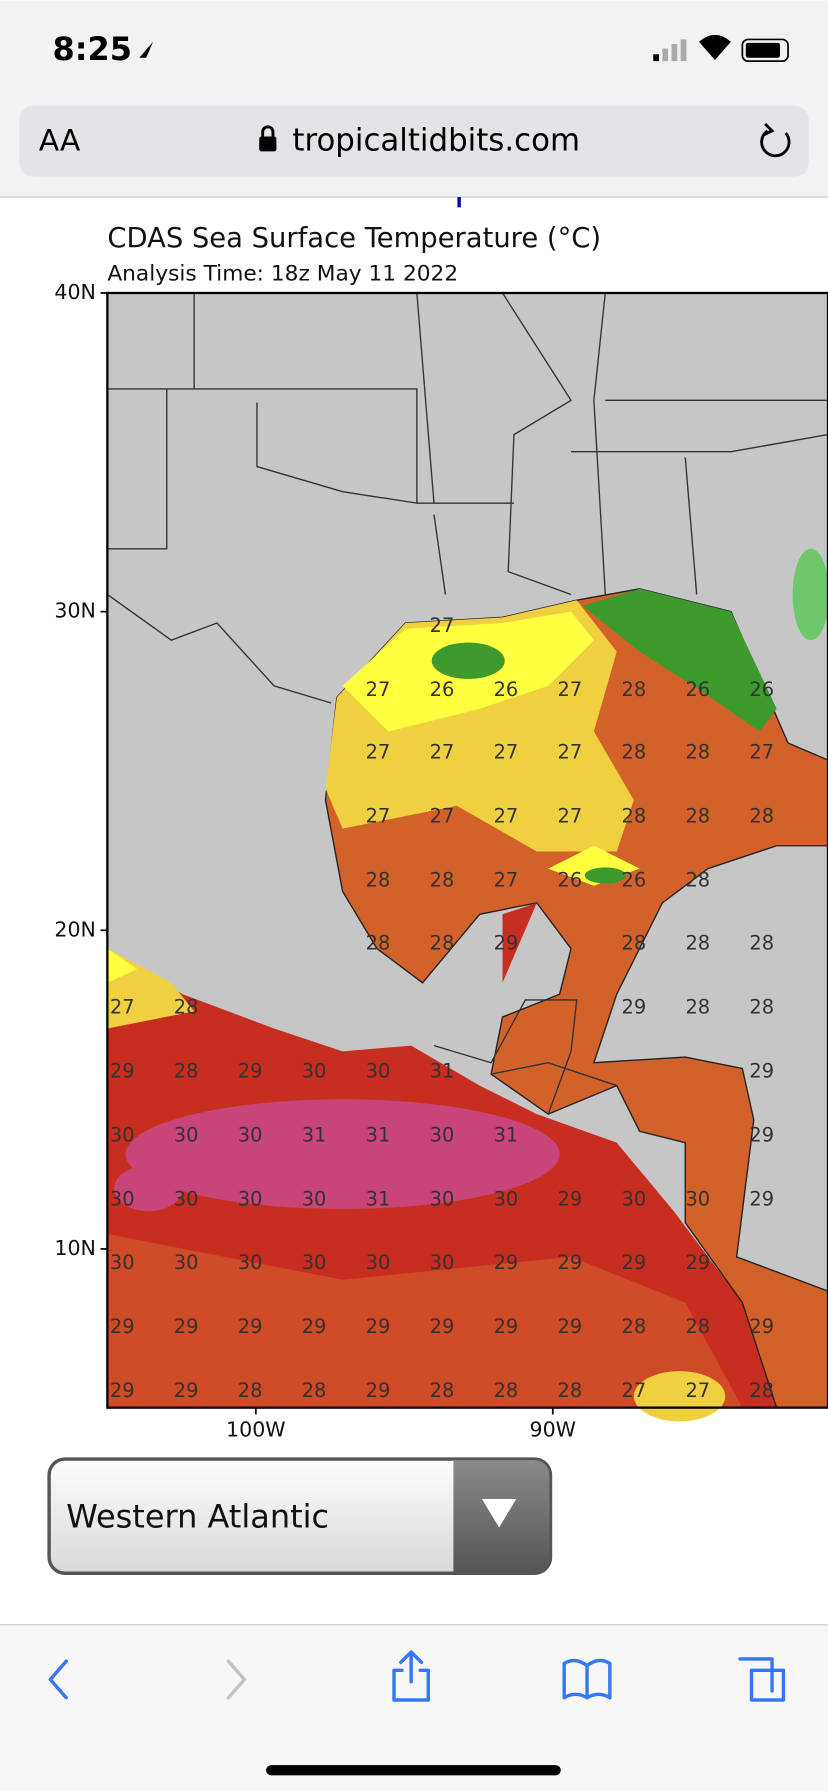 This screenshot has height=1792, width=828. What do you see at coordinates (282, 274) in the screenshot?
I see `map-subtitle: Analysis Time: 18z May 11 2022` at bounding box center [282, 274].